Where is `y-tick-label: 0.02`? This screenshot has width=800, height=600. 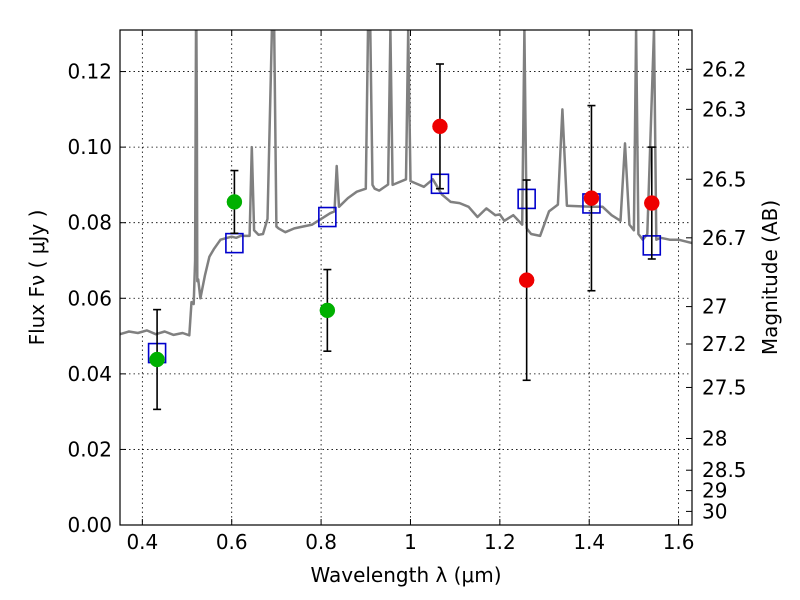
y-tick-label: 0.02 is located at coordinates (89, 449).